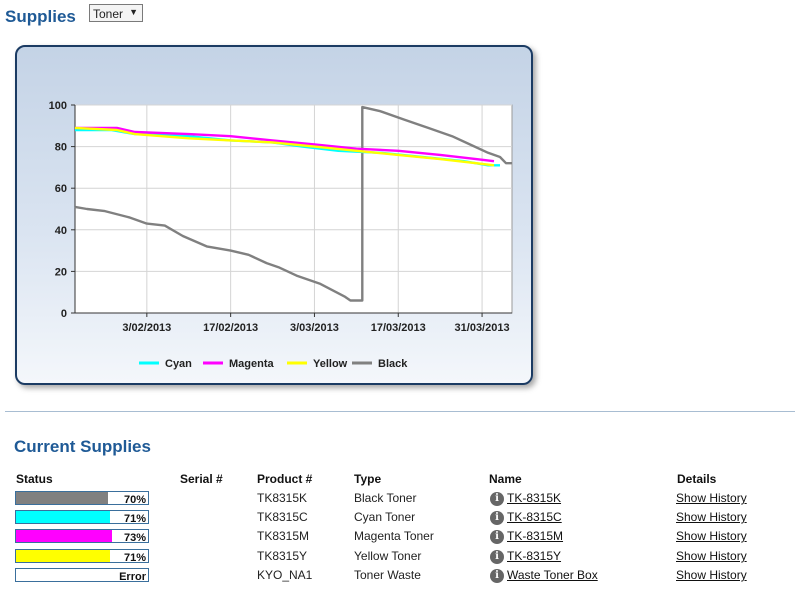 This screenshot has width=800, height=596. What do you see at coordinates (282, 556) in the screenshot?
I see `product-cell: TK8315Y` at bounding box center [282, 556].